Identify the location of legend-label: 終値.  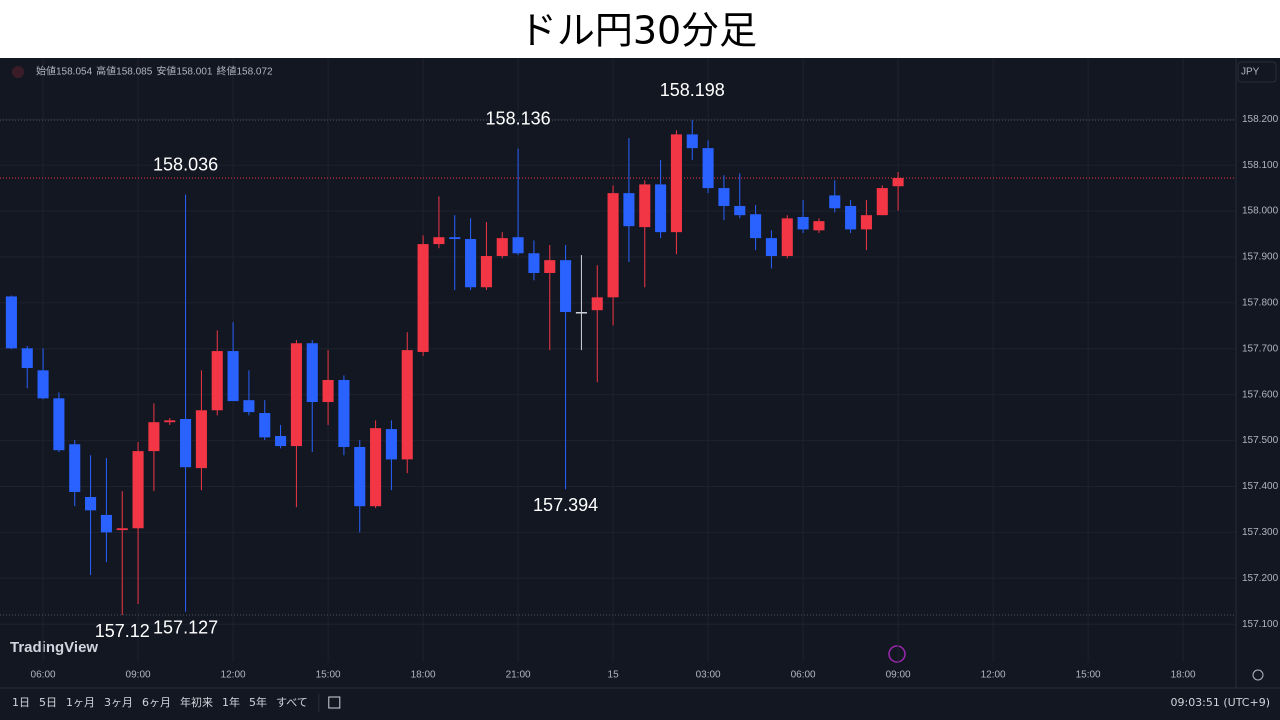
(226, 71).